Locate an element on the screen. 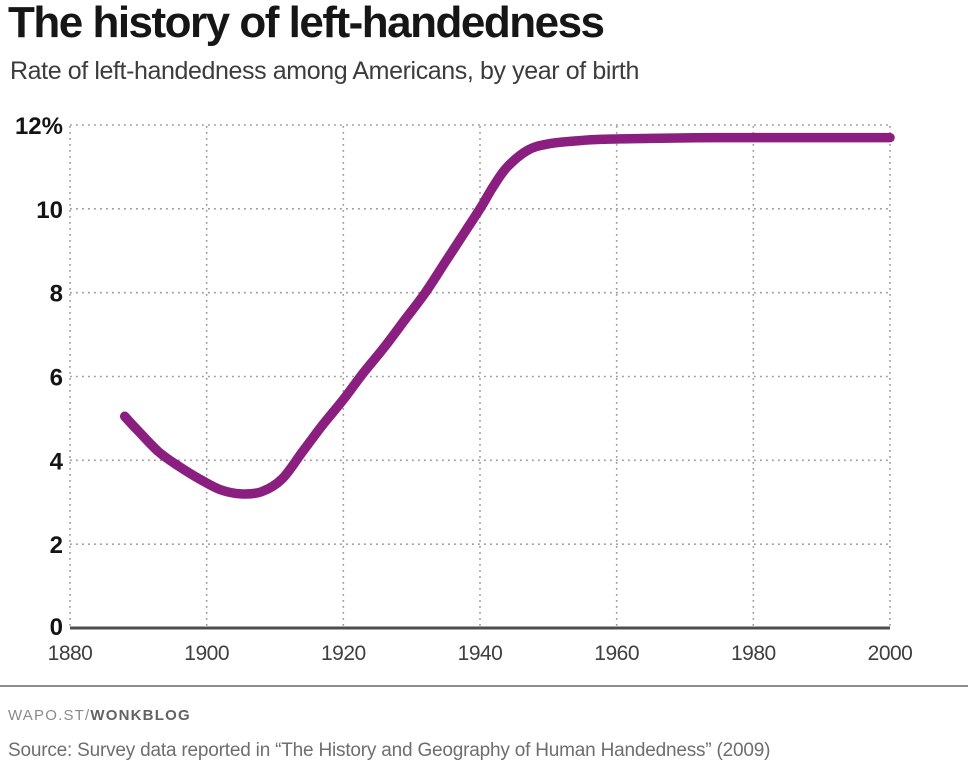 This screenshot has height=774, width=968. x-axis-tick-label: 1940 is located at coordinates (480, 653).